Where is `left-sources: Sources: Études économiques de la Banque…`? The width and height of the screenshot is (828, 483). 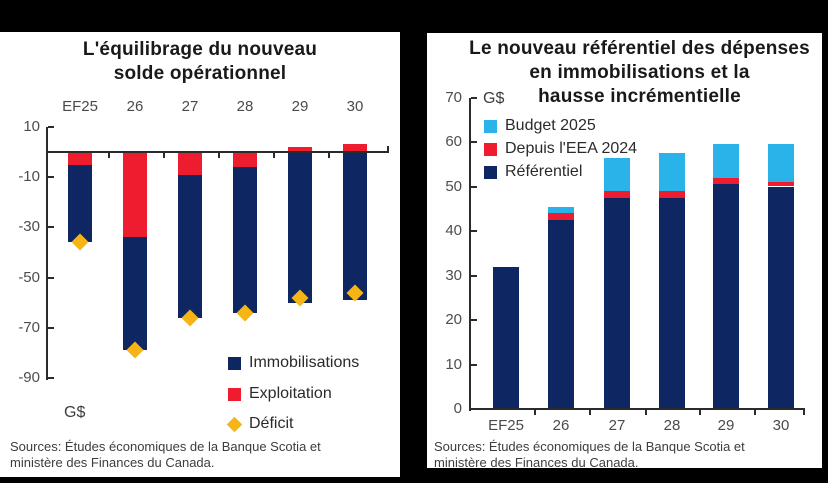 left-sources: Sources: Études économiques de la Banque… is located at coordinates (165, 454).